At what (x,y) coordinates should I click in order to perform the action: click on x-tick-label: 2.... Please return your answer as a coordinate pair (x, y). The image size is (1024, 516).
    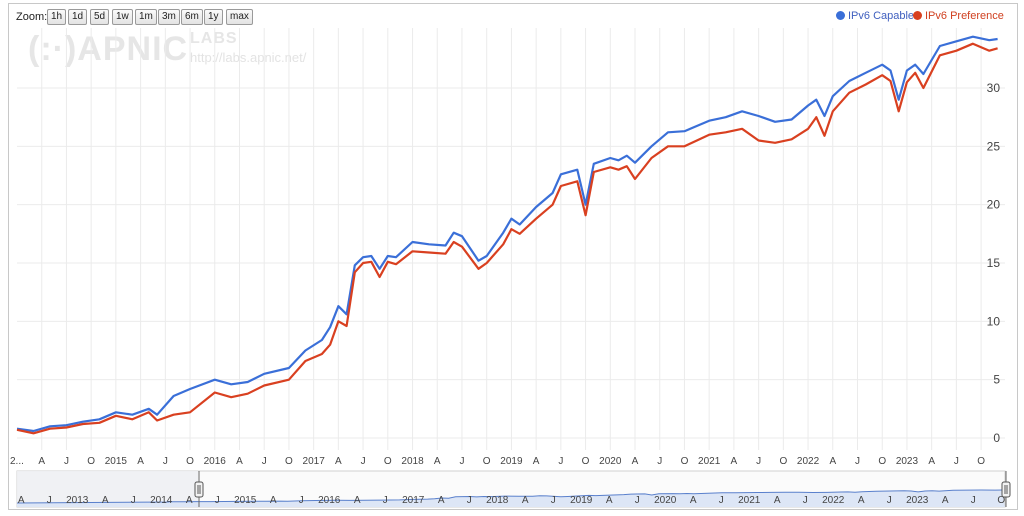
    Looking at the image, I should click on (17, 461).